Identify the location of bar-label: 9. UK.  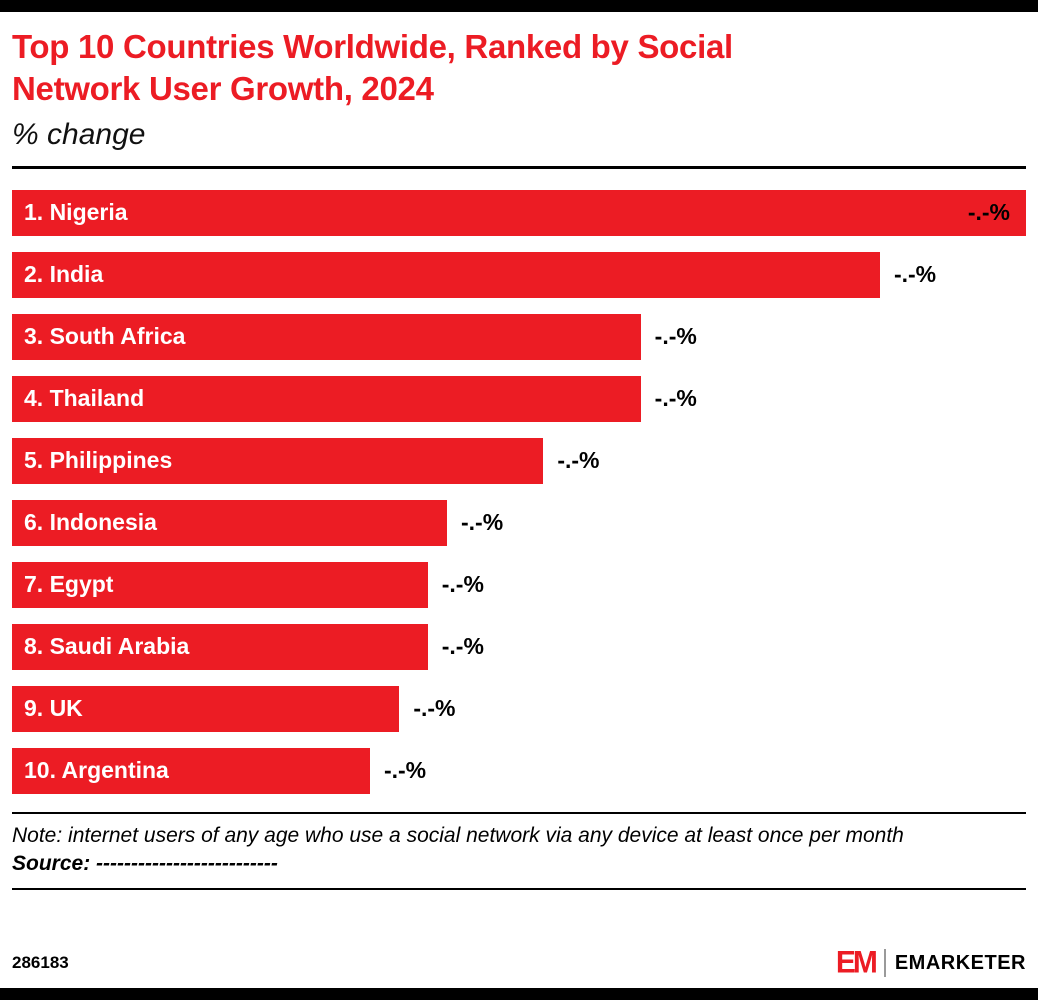
(53, 708).